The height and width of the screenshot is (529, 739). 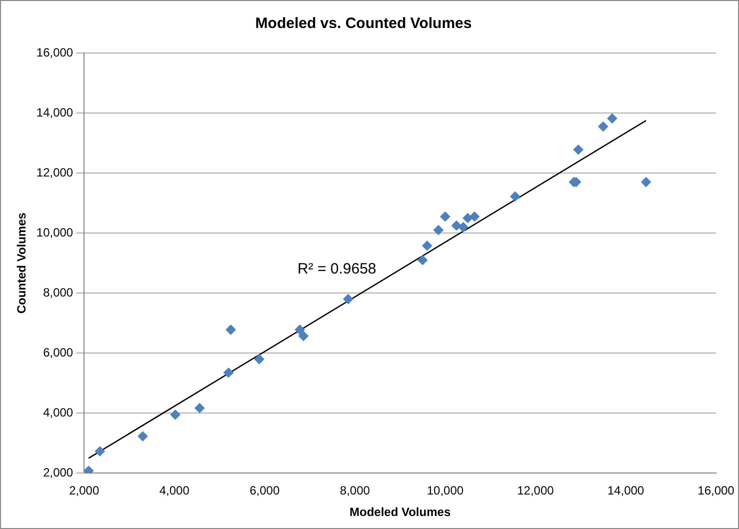 What do you see at coordinates (58, 412) in the screenshot?
I see `y-tick-label: 4,000` at bounding box center [58, 412].